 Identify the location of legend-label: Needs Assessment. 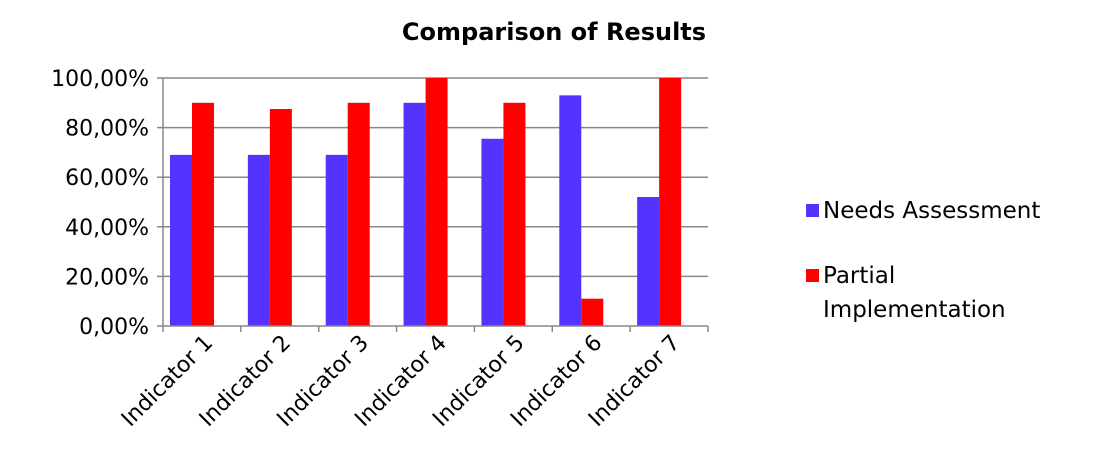
(931, 211).